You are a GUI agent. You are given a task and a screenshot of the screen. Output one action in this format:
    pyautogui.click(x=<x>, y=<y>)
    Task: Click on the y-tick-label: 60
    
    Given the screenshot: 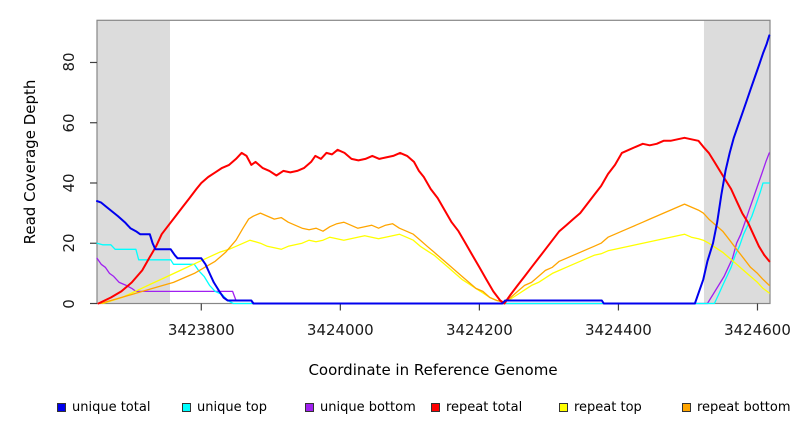 What is the action you would take?
    pyautogui.click(x=69, y=123)
    